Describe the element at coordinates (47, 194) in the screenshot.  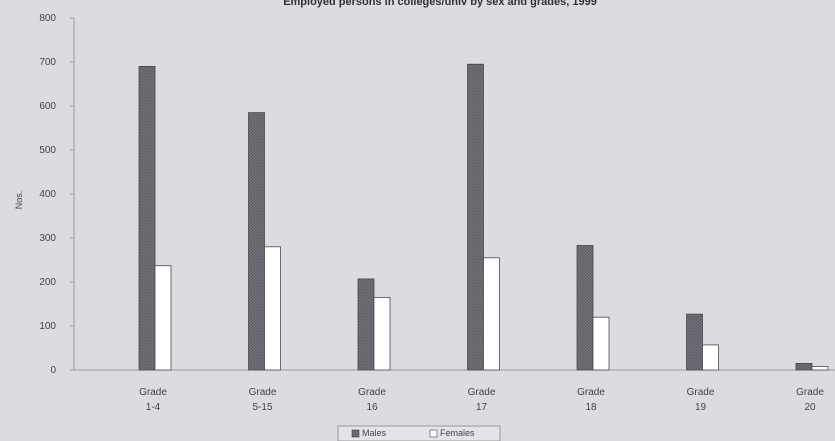
I see `y-tick-label: 400` at that location.